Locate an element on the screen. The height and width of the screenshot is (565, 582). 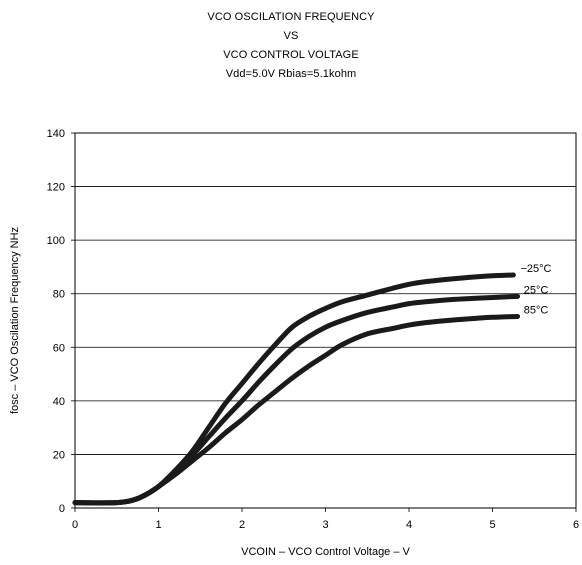
x-tick-label: 1 is located at coordinates (158, 525).